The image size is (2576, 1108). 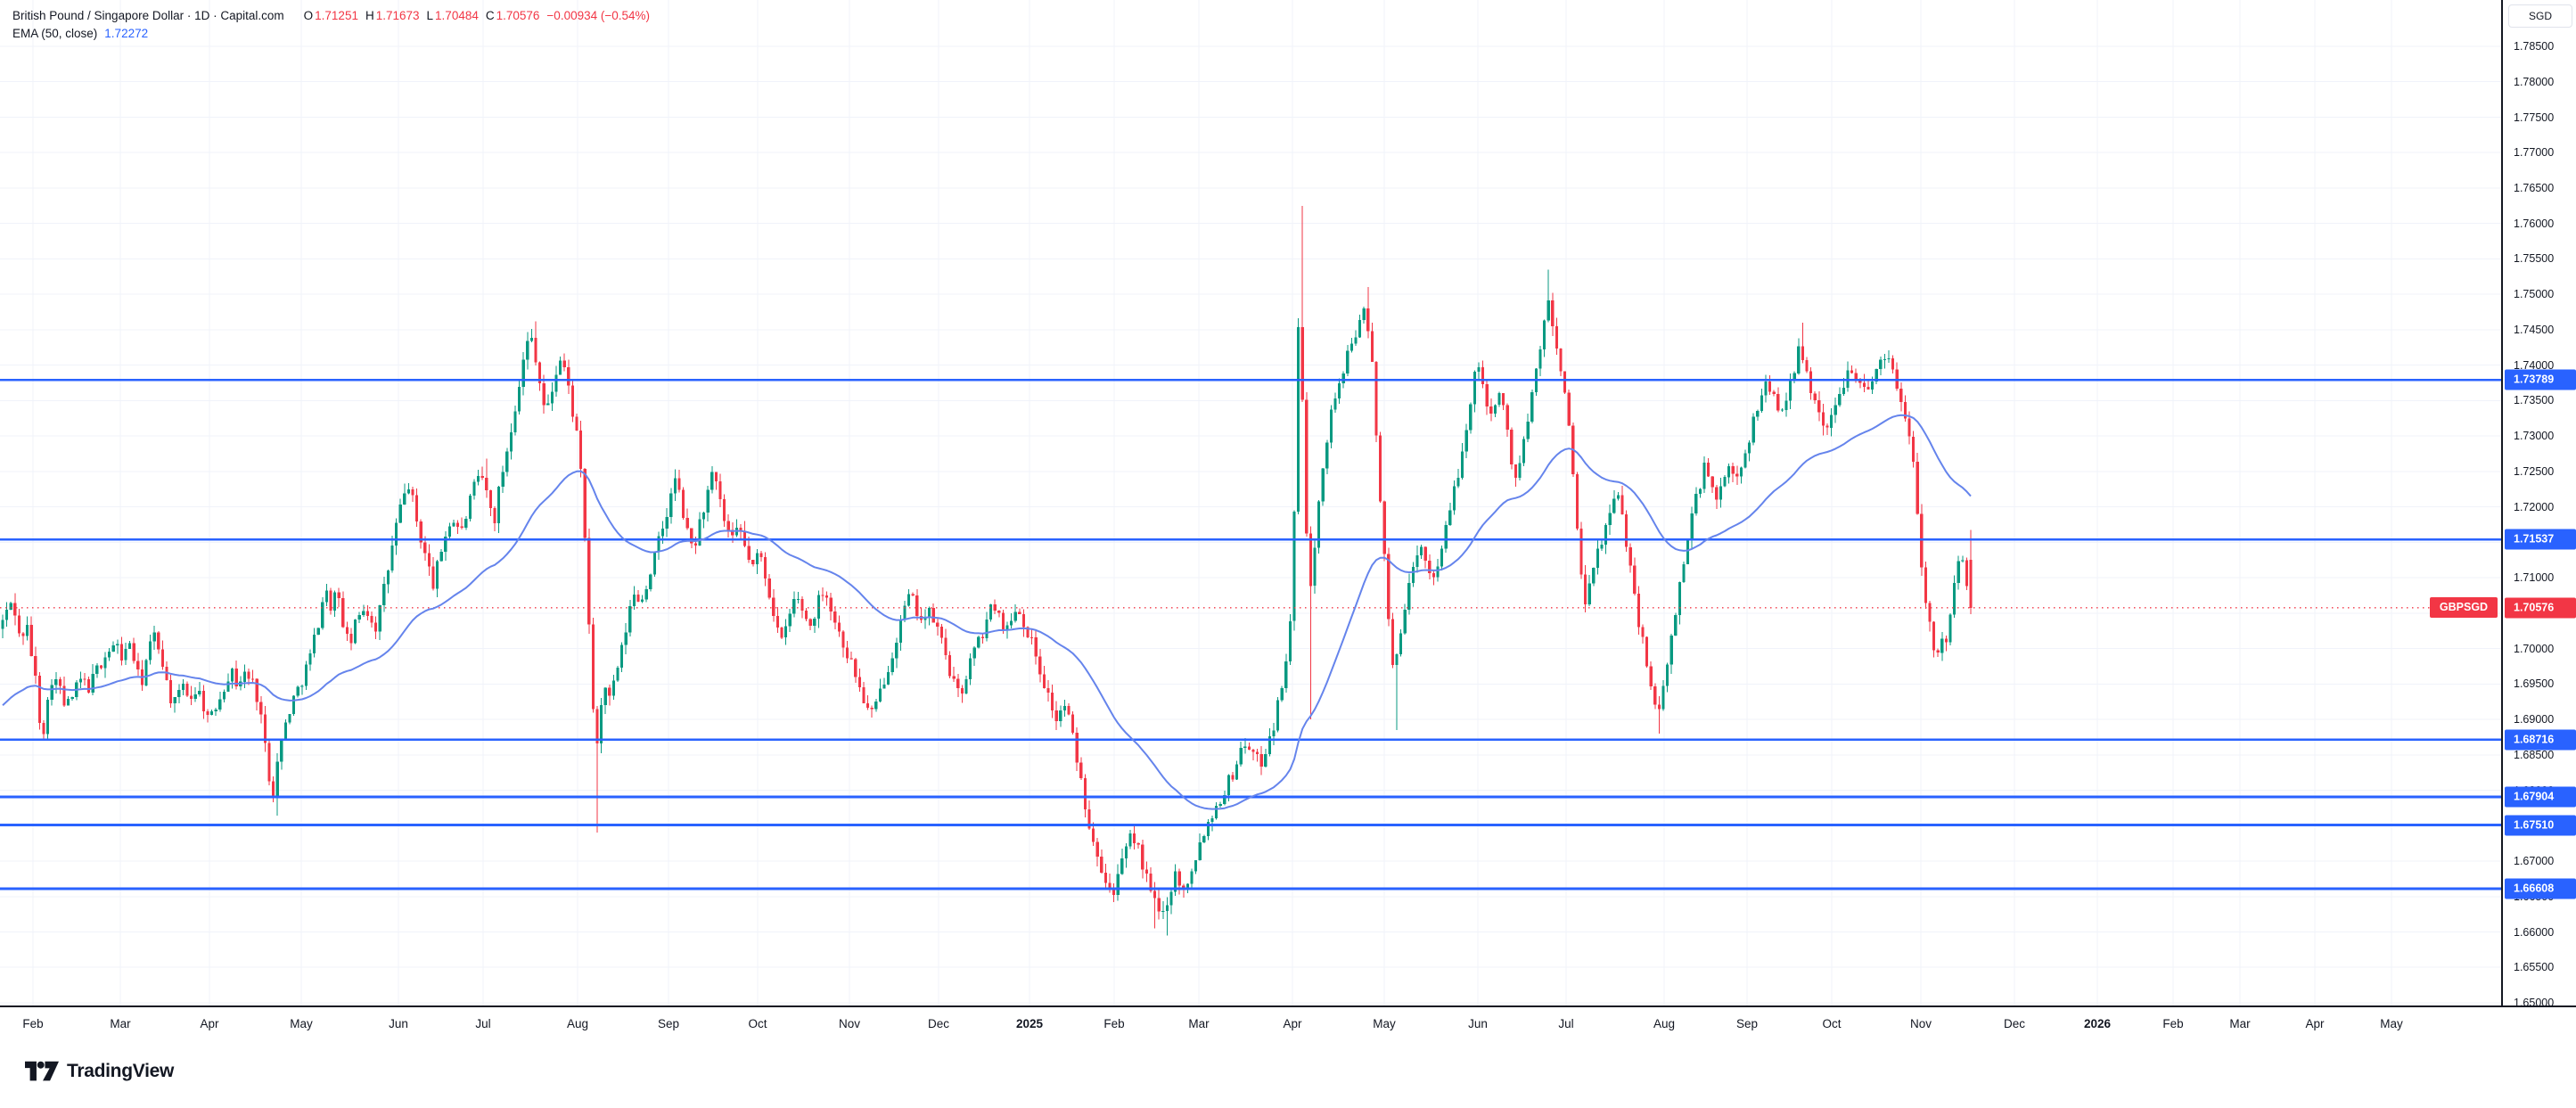 I want to click on open-value: 1.71251, so click(x=336, y=15).